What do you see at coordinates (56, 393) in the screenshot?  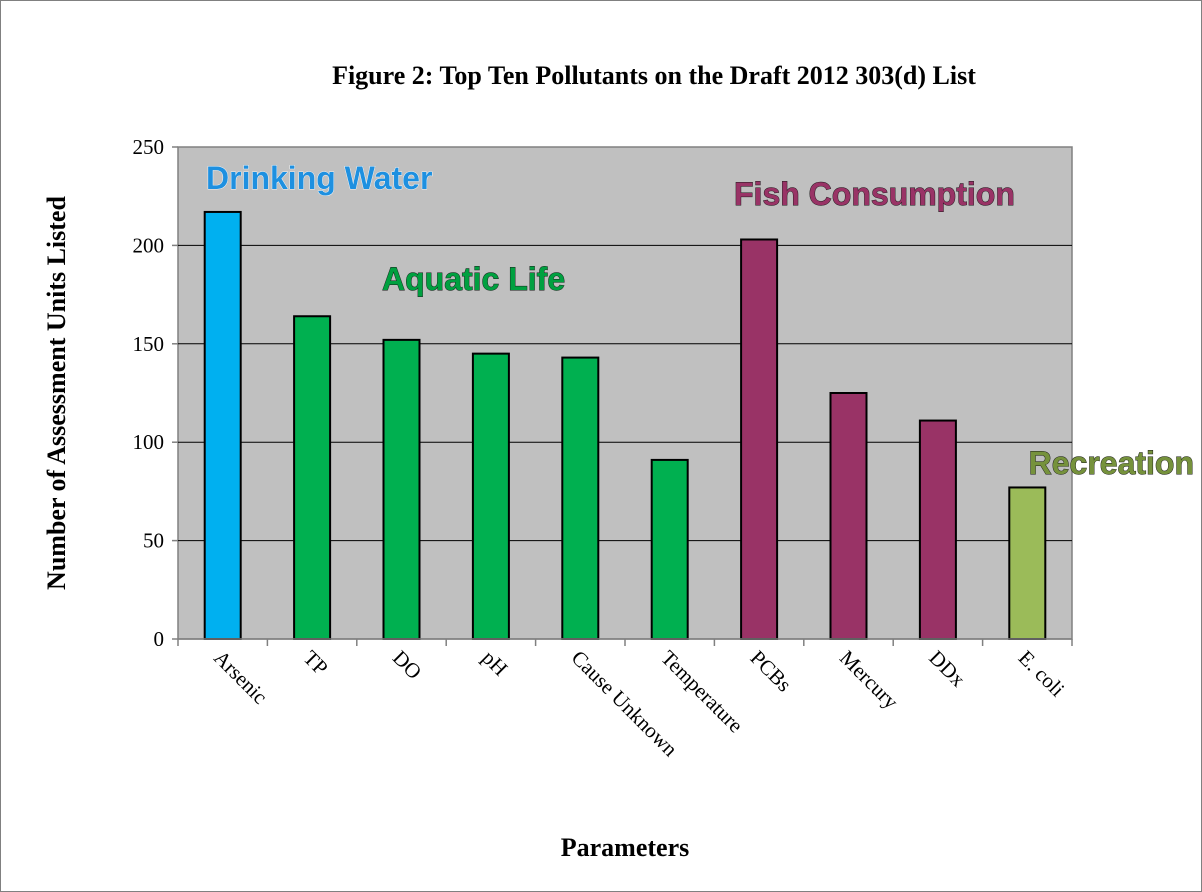 I see `y-axis-label: Number of Assessment Units Listed` at bounding box center [56, 393].